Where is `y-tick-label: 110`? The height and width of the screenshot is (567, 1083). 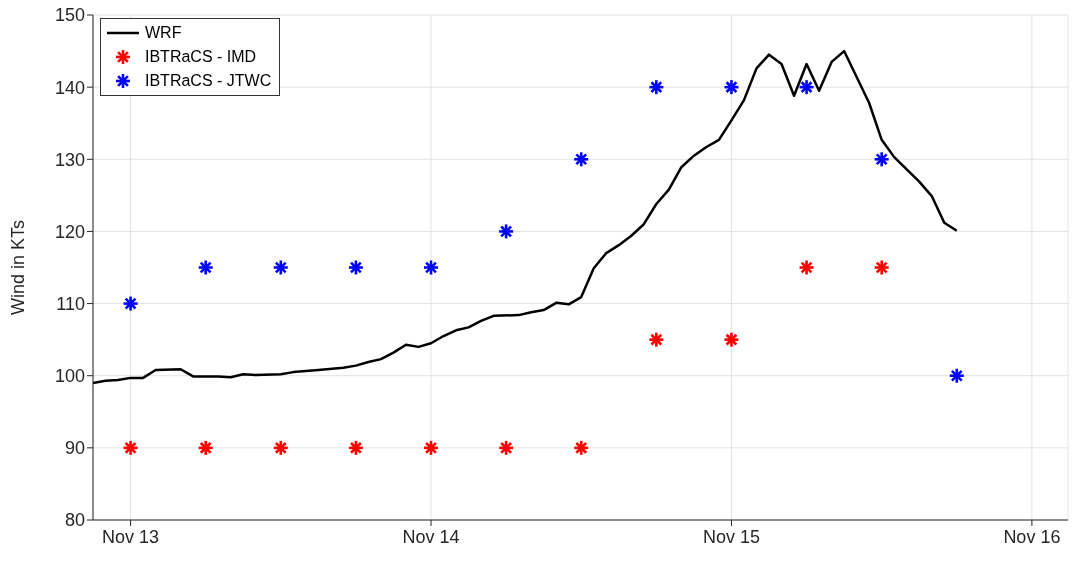 y-tick-label: 110 is located at coordinates (70, 303).